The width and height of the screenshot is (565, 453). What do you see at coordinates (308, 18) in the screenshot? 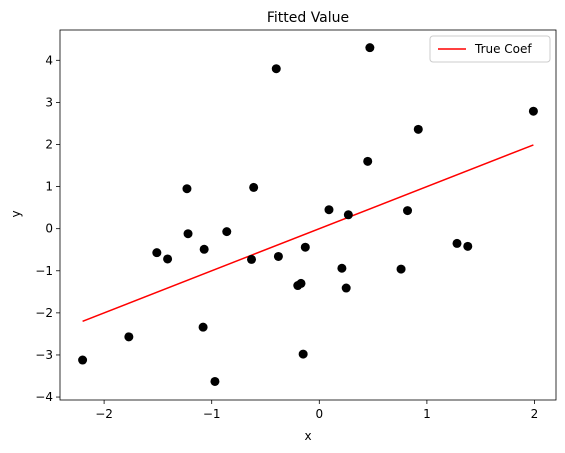
I see `chart-title: Fitted Value` at bounding box center [308, 18].